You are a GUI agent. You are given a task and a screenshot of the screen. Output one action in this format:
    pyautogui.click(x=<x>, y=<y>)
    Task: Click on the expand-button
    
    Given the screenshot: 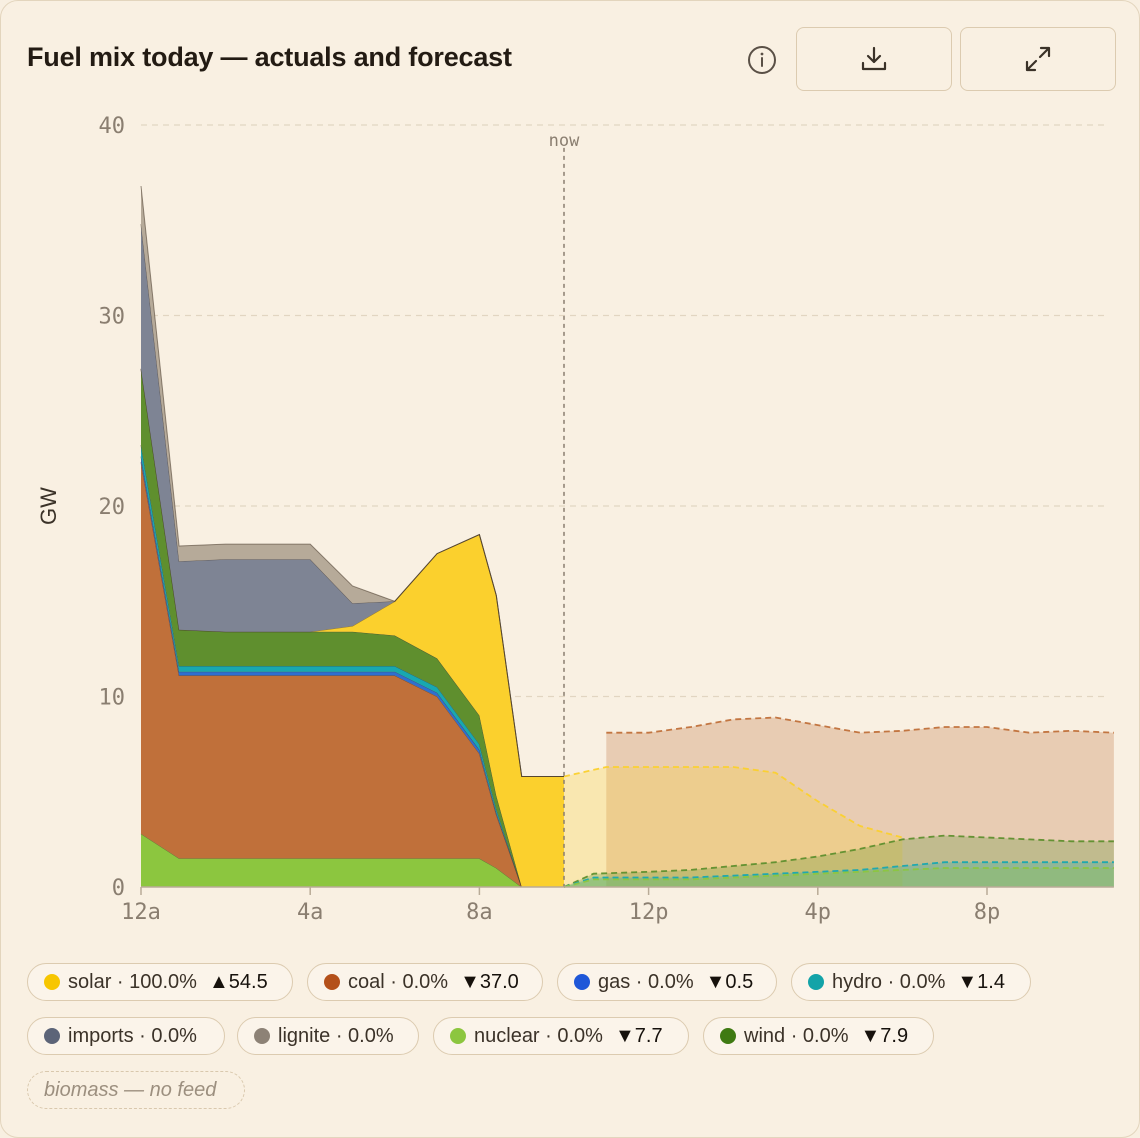 What is the action you would take?
    pyautogui.click(x=1038, y=59)
    